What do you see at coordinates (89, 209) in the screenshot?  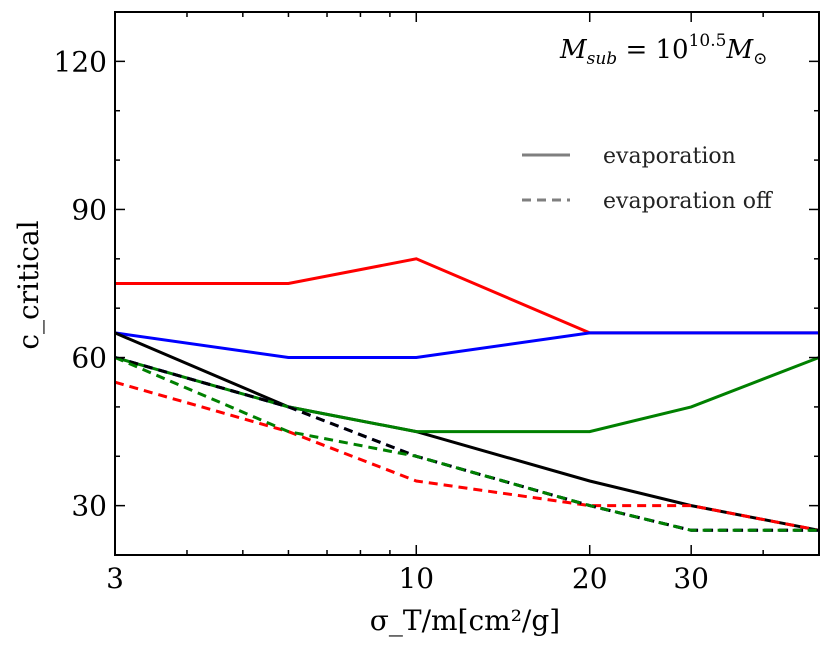 I see `y-tick-label: 90` at bounding box center [89, 209].